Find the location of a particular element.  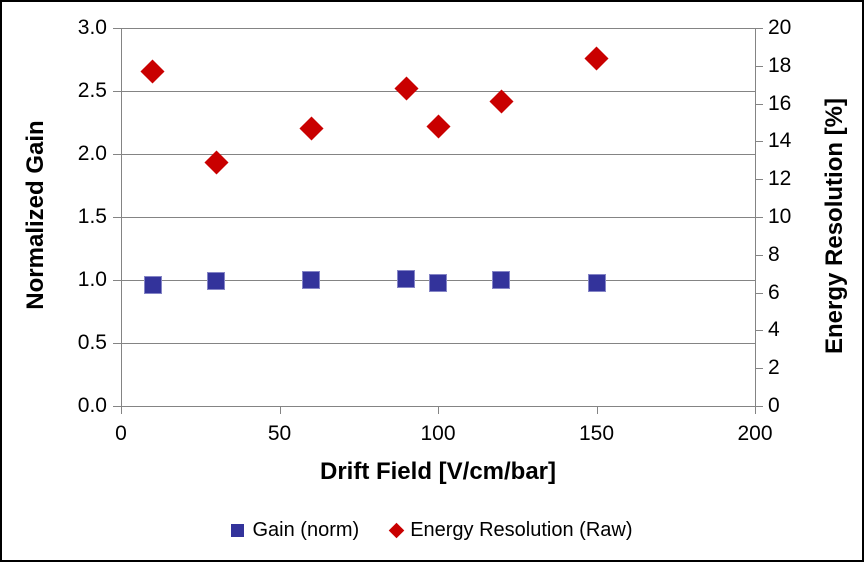

left-tick-label: 1.5 is located at coordinates (92, 216).